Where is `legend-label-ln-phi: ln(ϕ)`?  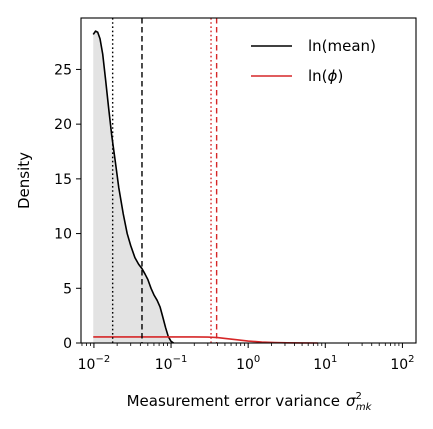 legend-label-ln-phi: ln(ϕ) is located at coordinates (325, 76).